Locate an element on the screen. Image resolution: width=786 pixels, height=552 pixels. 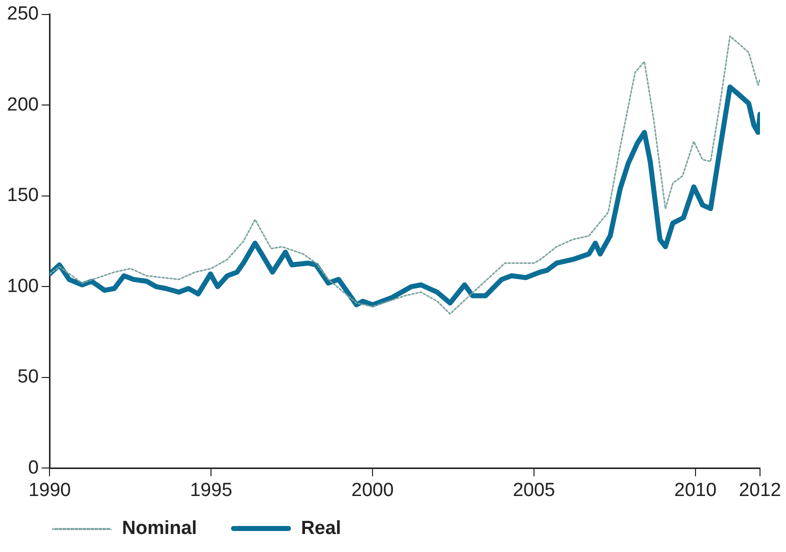
legend-label: Nominal is located at coordinates (159, 529).